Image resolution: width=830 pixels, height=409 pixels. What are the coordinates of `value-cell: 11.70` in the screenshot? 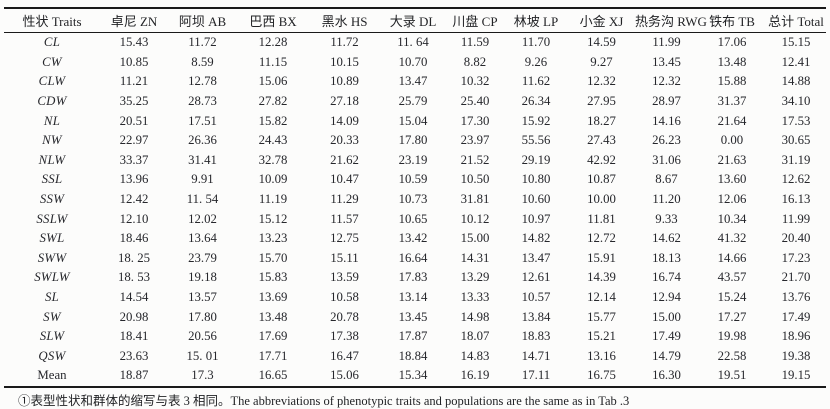 It's located at (536, 42).